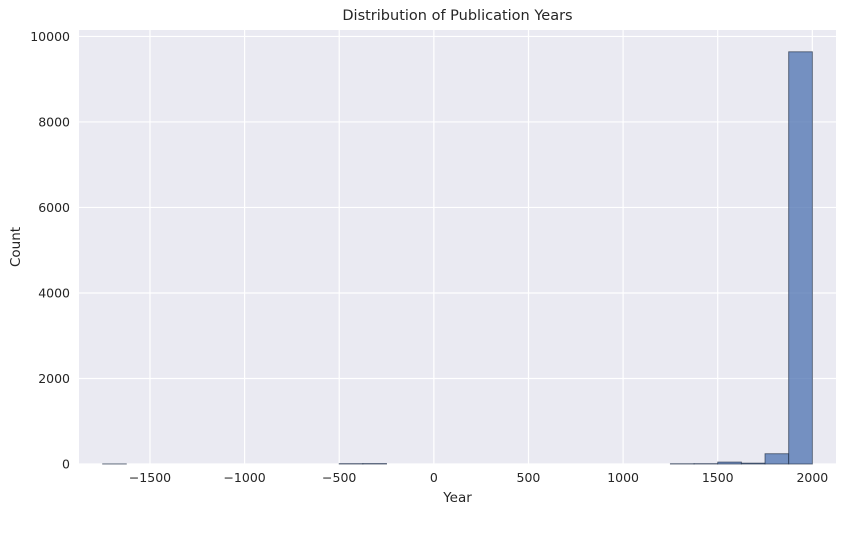 Image resolution: width=863 pixels, height=545 pixels. I want to click on y-tick-label: 2000, so click(54, 378).